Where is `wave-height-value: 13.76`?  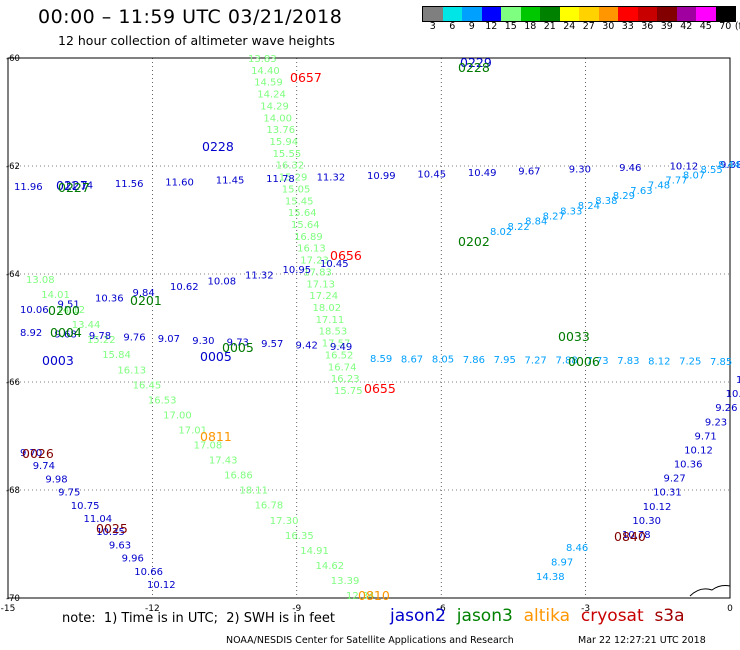
wave-height-value: 13.76 is located at coordinates (280, 130).